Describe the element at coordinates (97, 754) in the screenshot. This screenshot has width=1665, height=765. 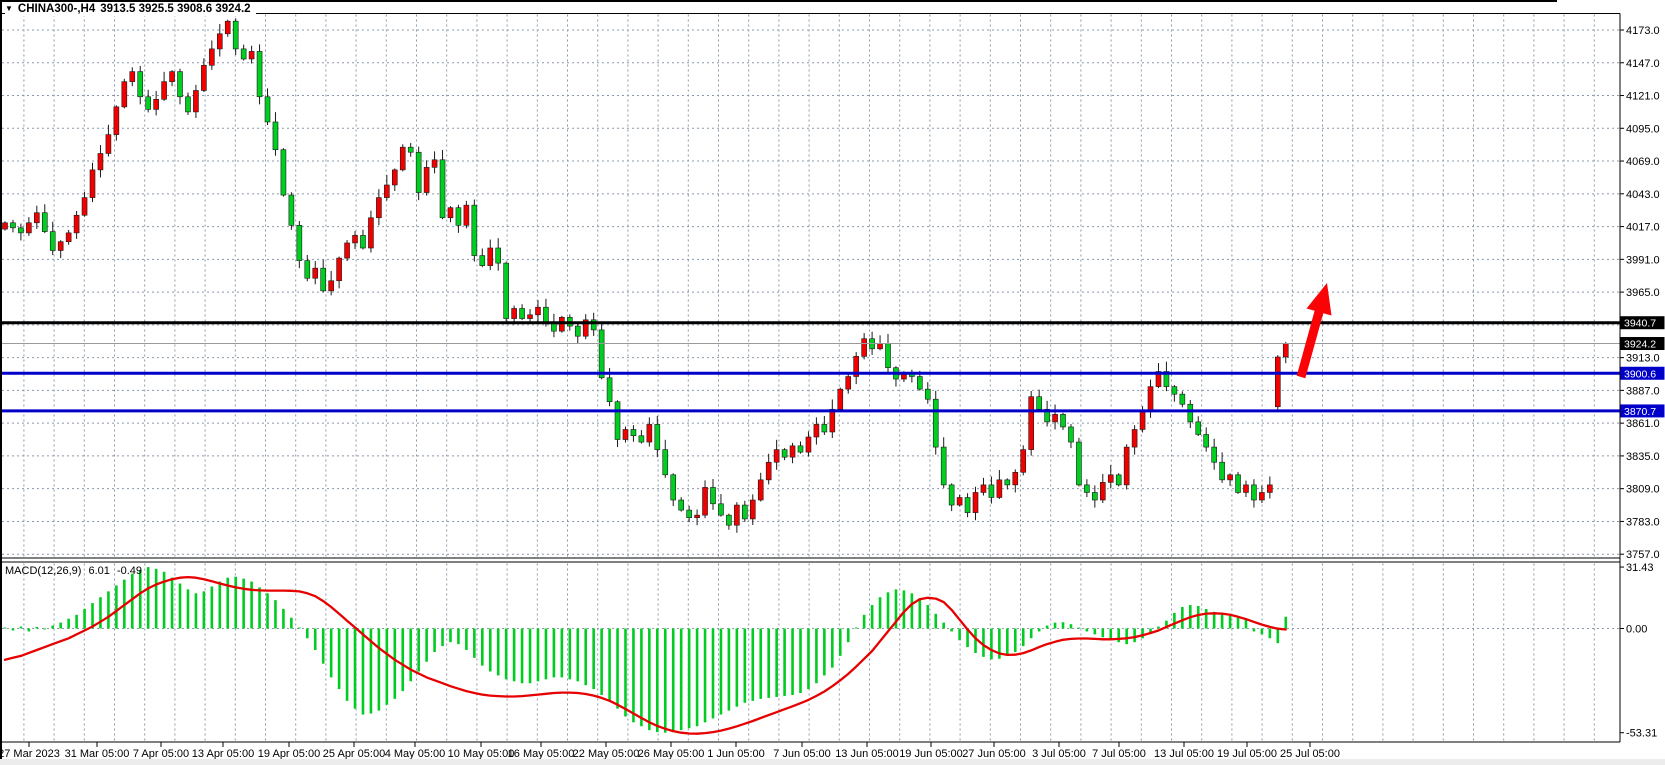
I see `svg-text: 31 Mar 05:00` at that location.